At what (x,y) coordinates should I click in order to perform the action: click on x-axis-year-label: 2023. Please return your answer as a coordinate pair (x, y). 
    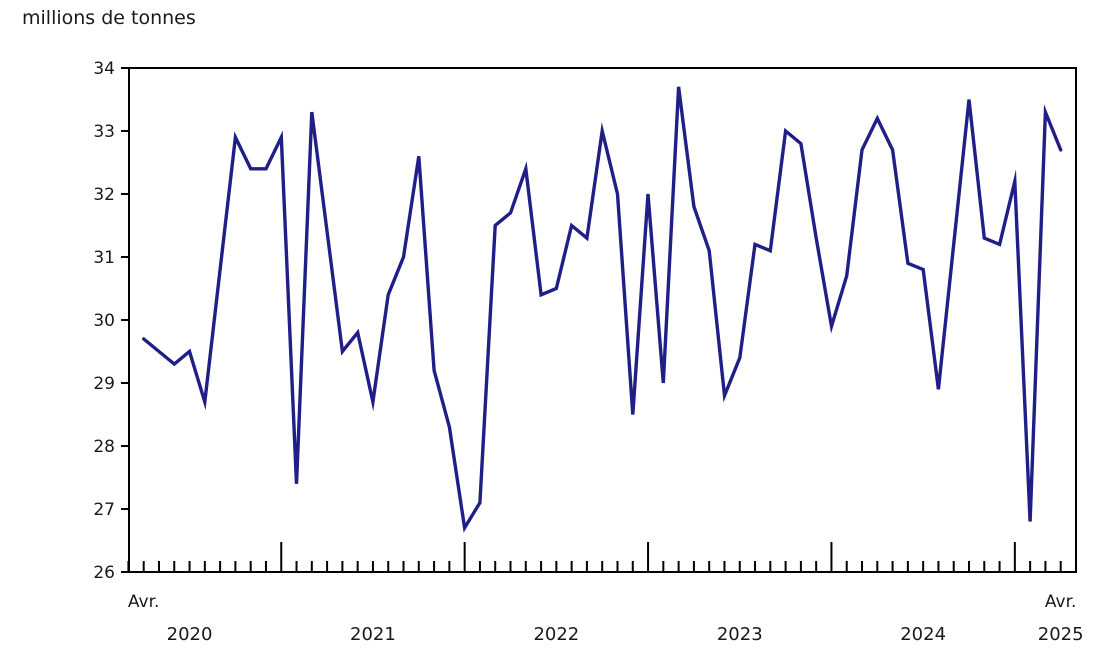
    Looking at the image, I should click on (740, 634).